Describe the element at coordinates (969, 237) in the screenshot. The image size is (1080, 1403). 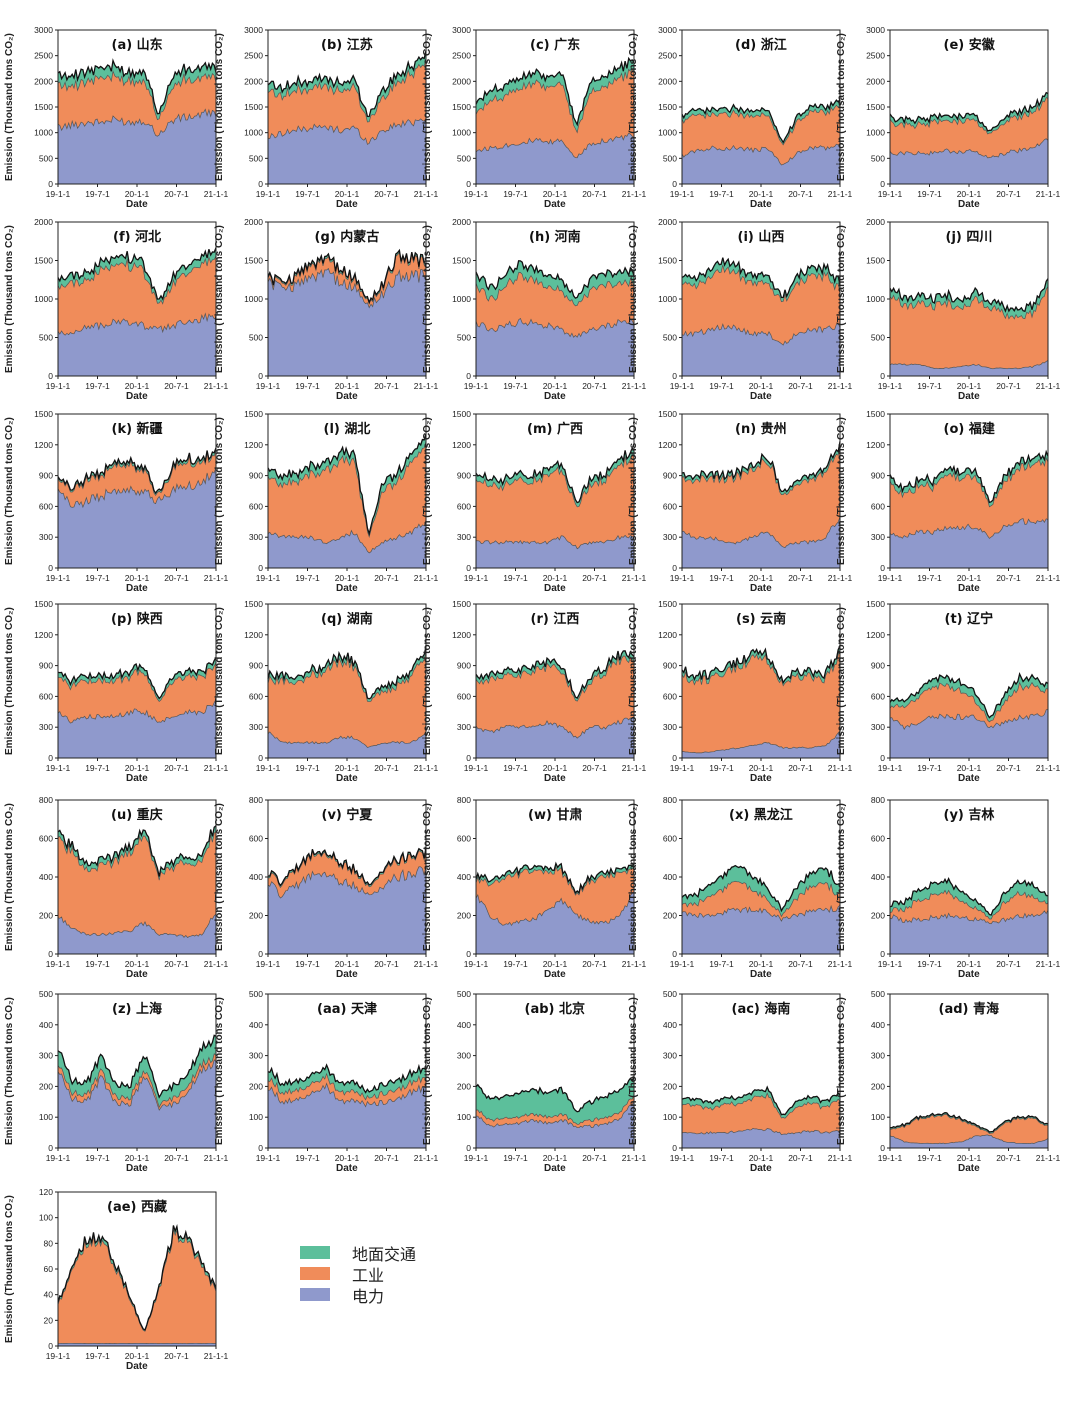
I see `chart-title: (j) 四川` at that location.